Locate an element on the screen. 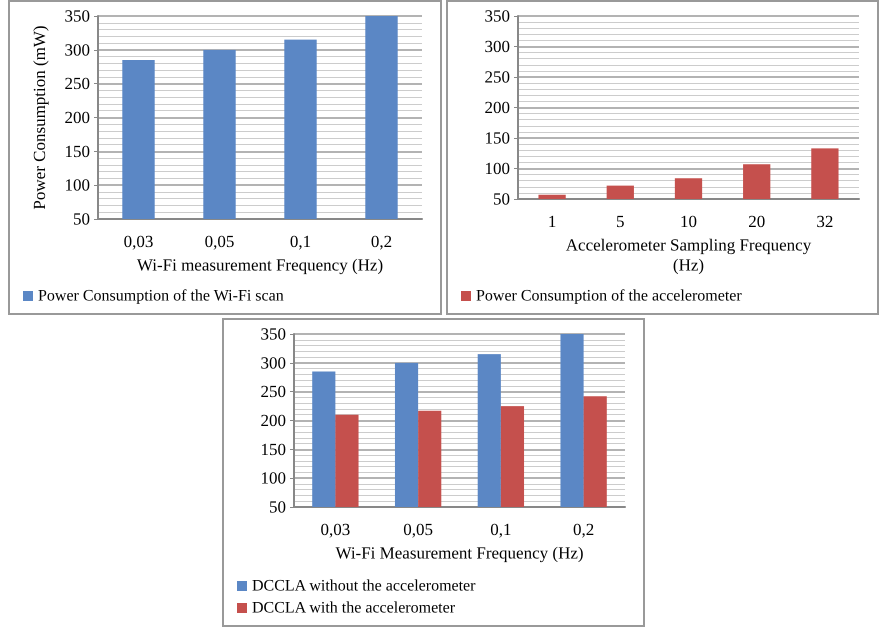  x-tick-label: 20 is located at coordinates (757, 221).